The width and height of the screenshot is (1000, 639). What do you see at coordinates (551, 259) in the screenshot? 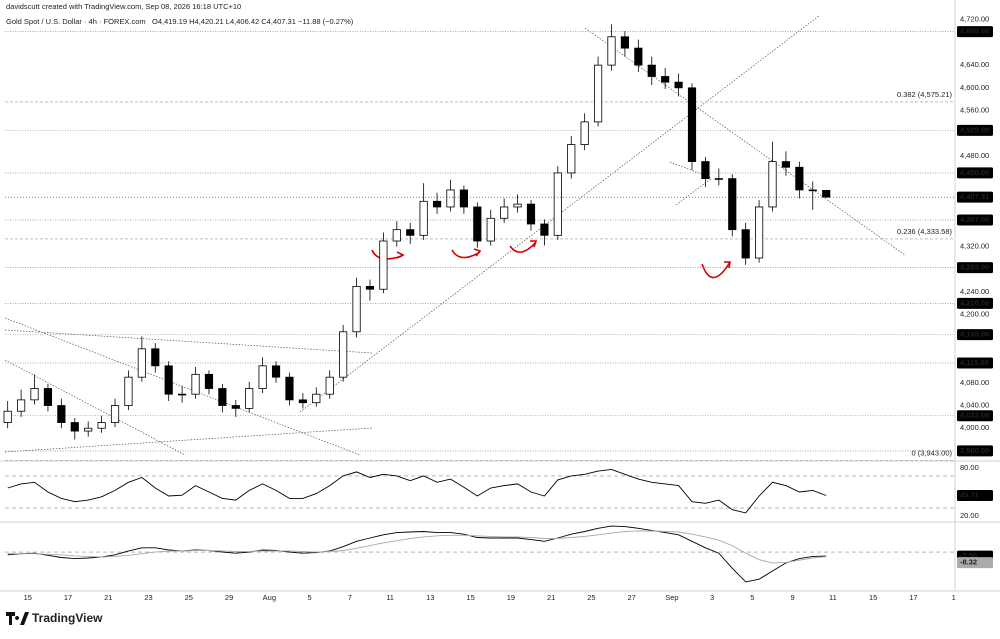
I see `annotation-arrows` at bounding box center [551, 259].